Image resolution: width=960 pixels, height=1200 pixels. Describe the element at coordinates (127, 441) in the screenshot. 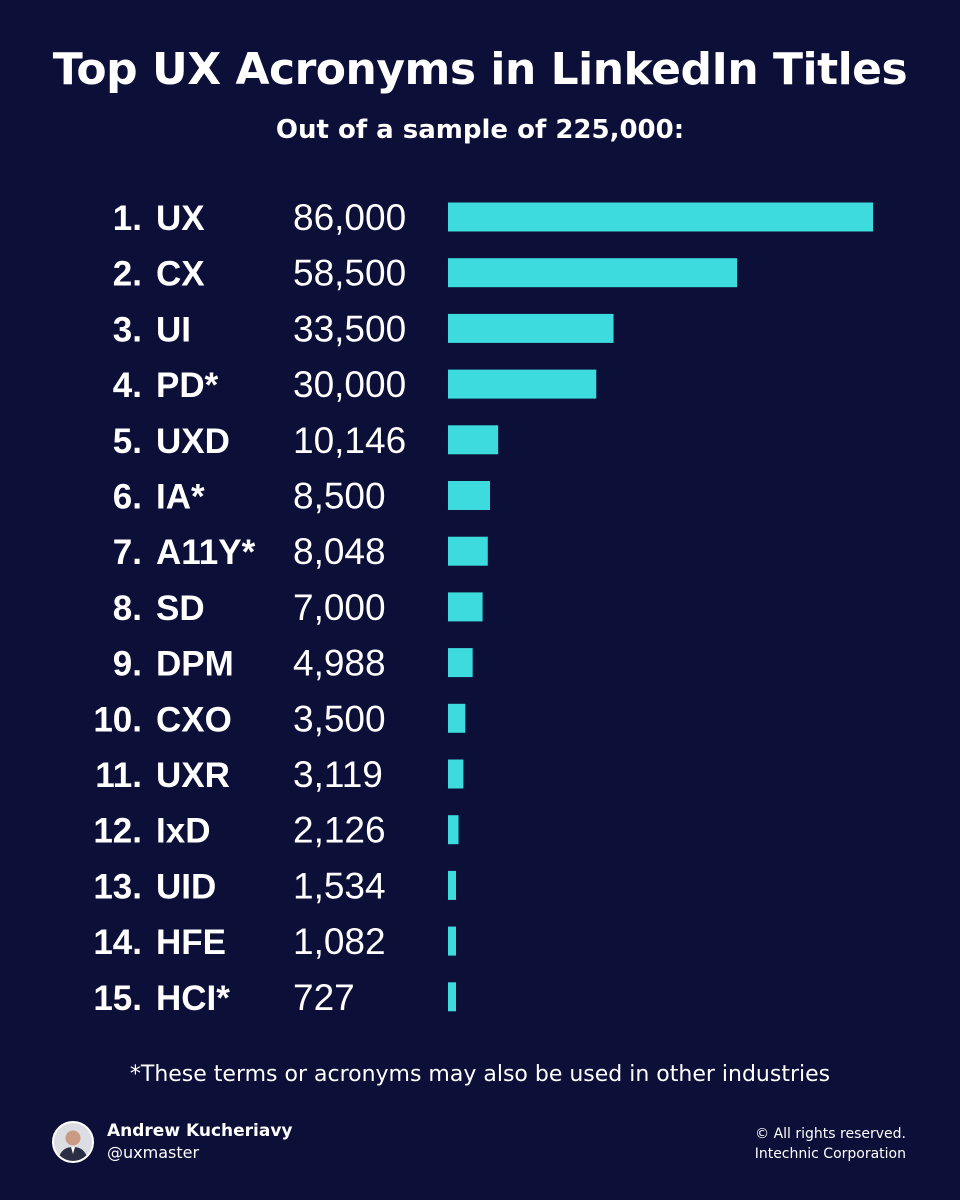

I see `rank-label: 5.` at that location.